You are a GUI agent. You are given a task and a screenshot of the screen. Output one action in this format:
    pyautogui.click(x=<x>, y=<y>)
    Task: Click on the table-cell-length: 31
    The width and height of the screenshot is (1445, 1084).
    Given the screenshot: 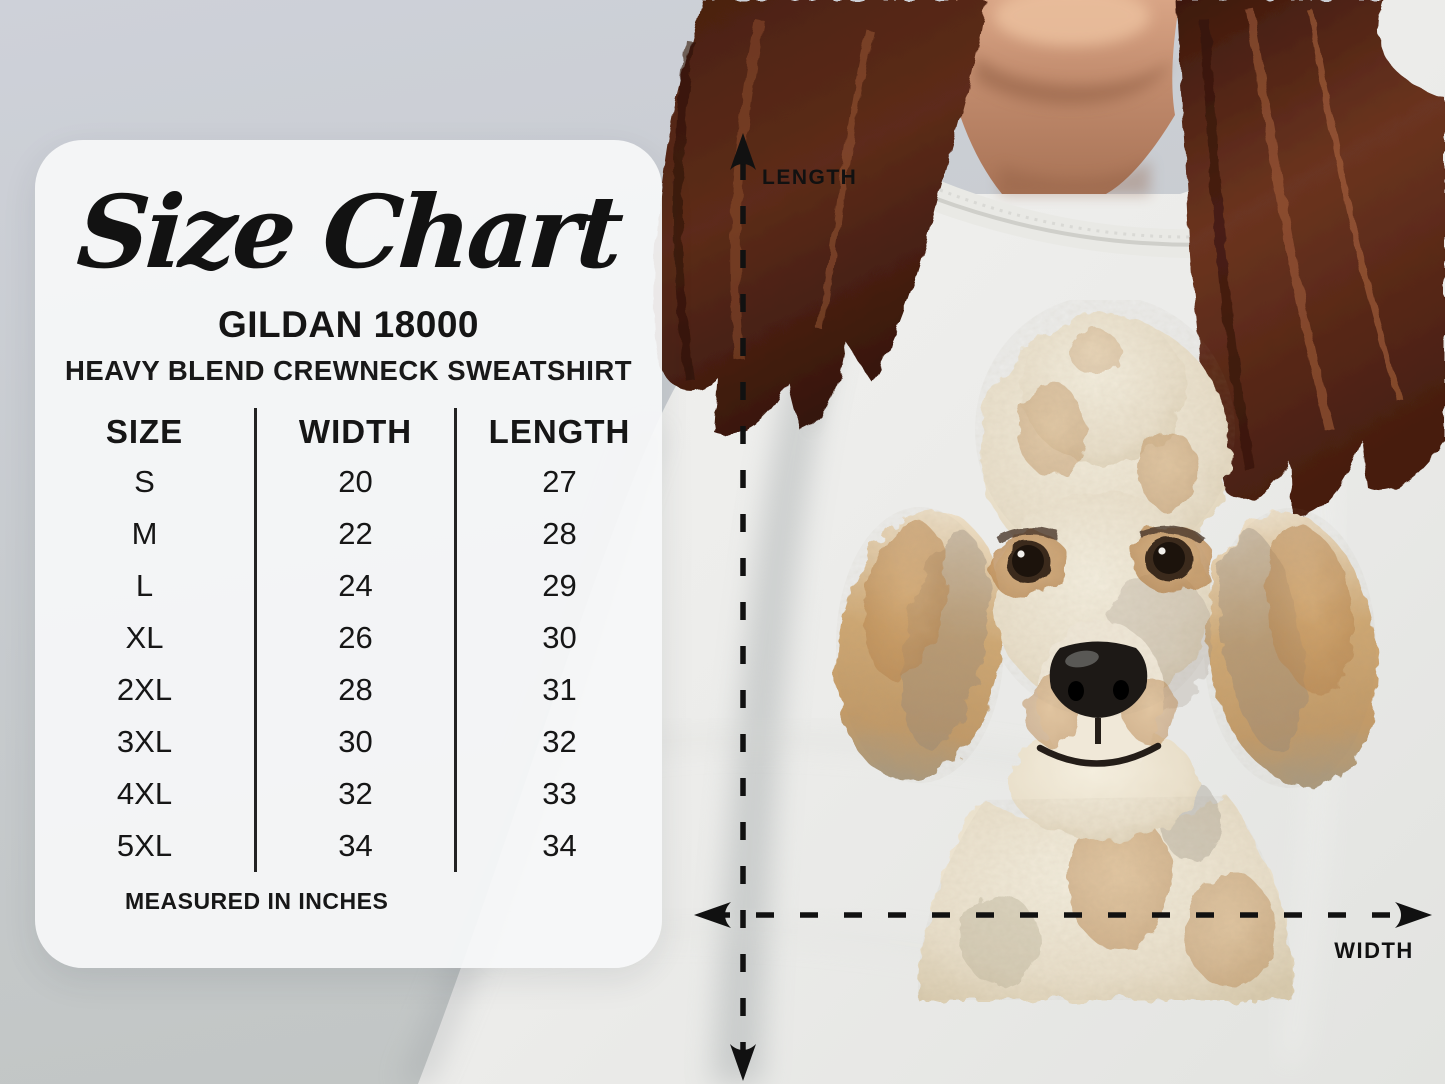 What is the action you would take?
    pyautogui.click(x=558, y=690)
    